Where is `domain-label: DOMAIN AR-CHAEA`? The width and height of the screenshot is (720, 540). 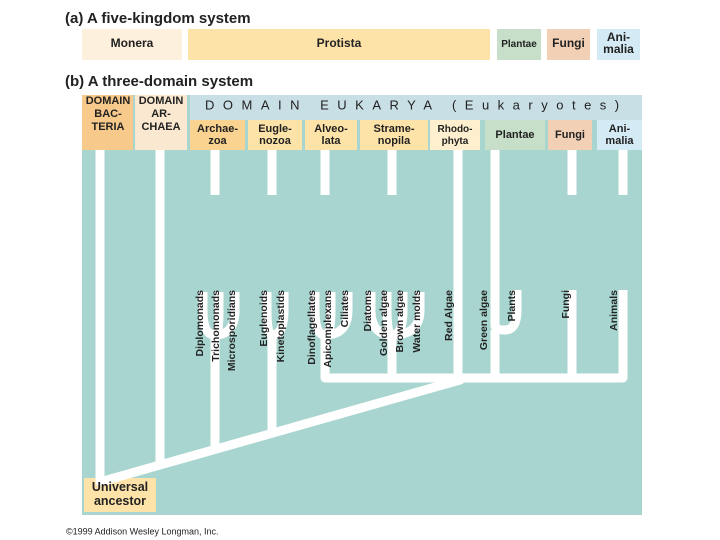 domain-label: DOMAIN AR-CHAEA is located at coordinates (161, 114).